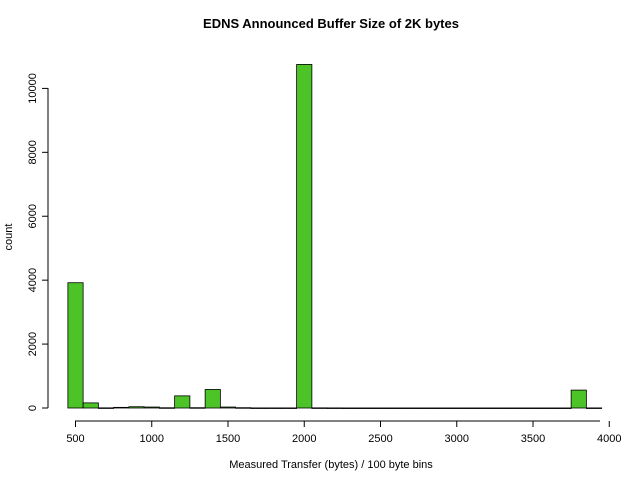 This screenshot has width=640, height=480. Describe the element at coordinates (457, 439) in the screenshot. I see `x-tick-label: 3000` at that location.